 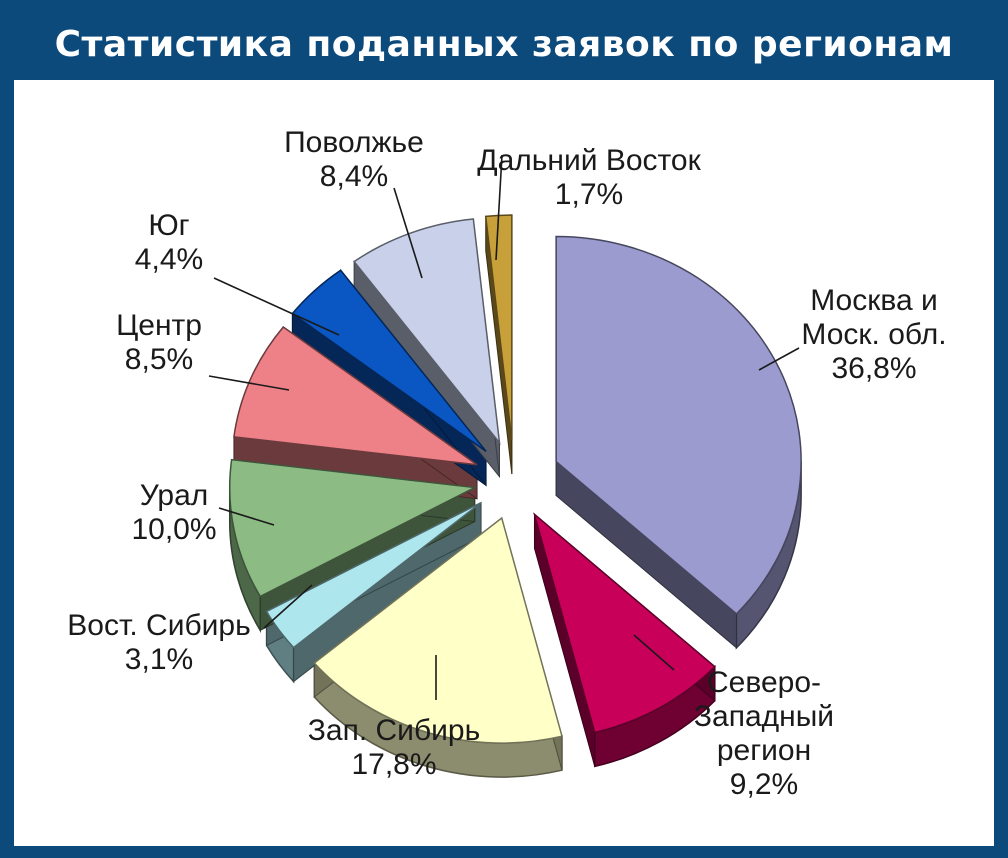 I want to click on slice-name-label: Вост. Сибирь, so click(x=158, y=625).